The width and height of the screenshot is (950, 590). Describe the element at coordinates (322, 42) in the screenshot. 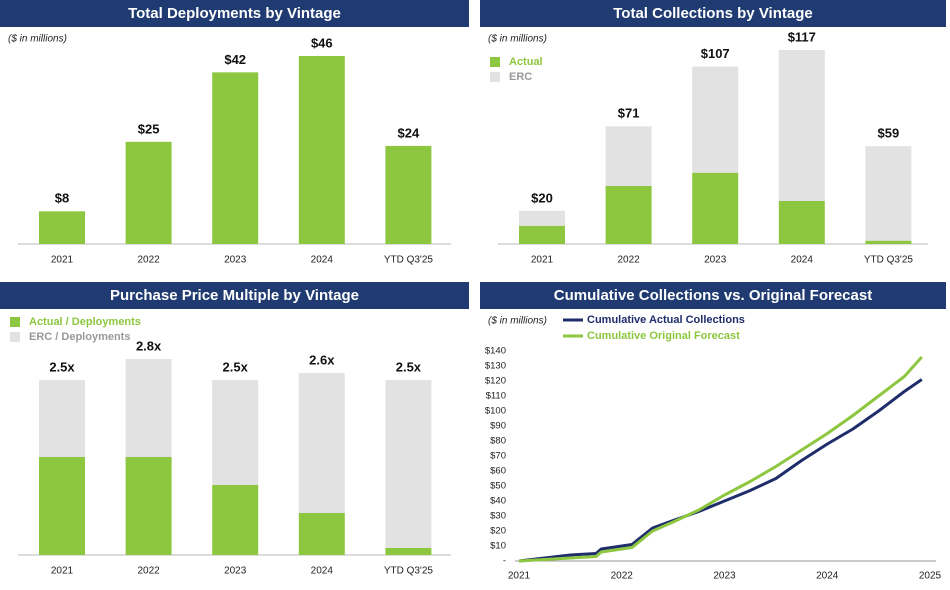

I see `value-label: $46` at that location.